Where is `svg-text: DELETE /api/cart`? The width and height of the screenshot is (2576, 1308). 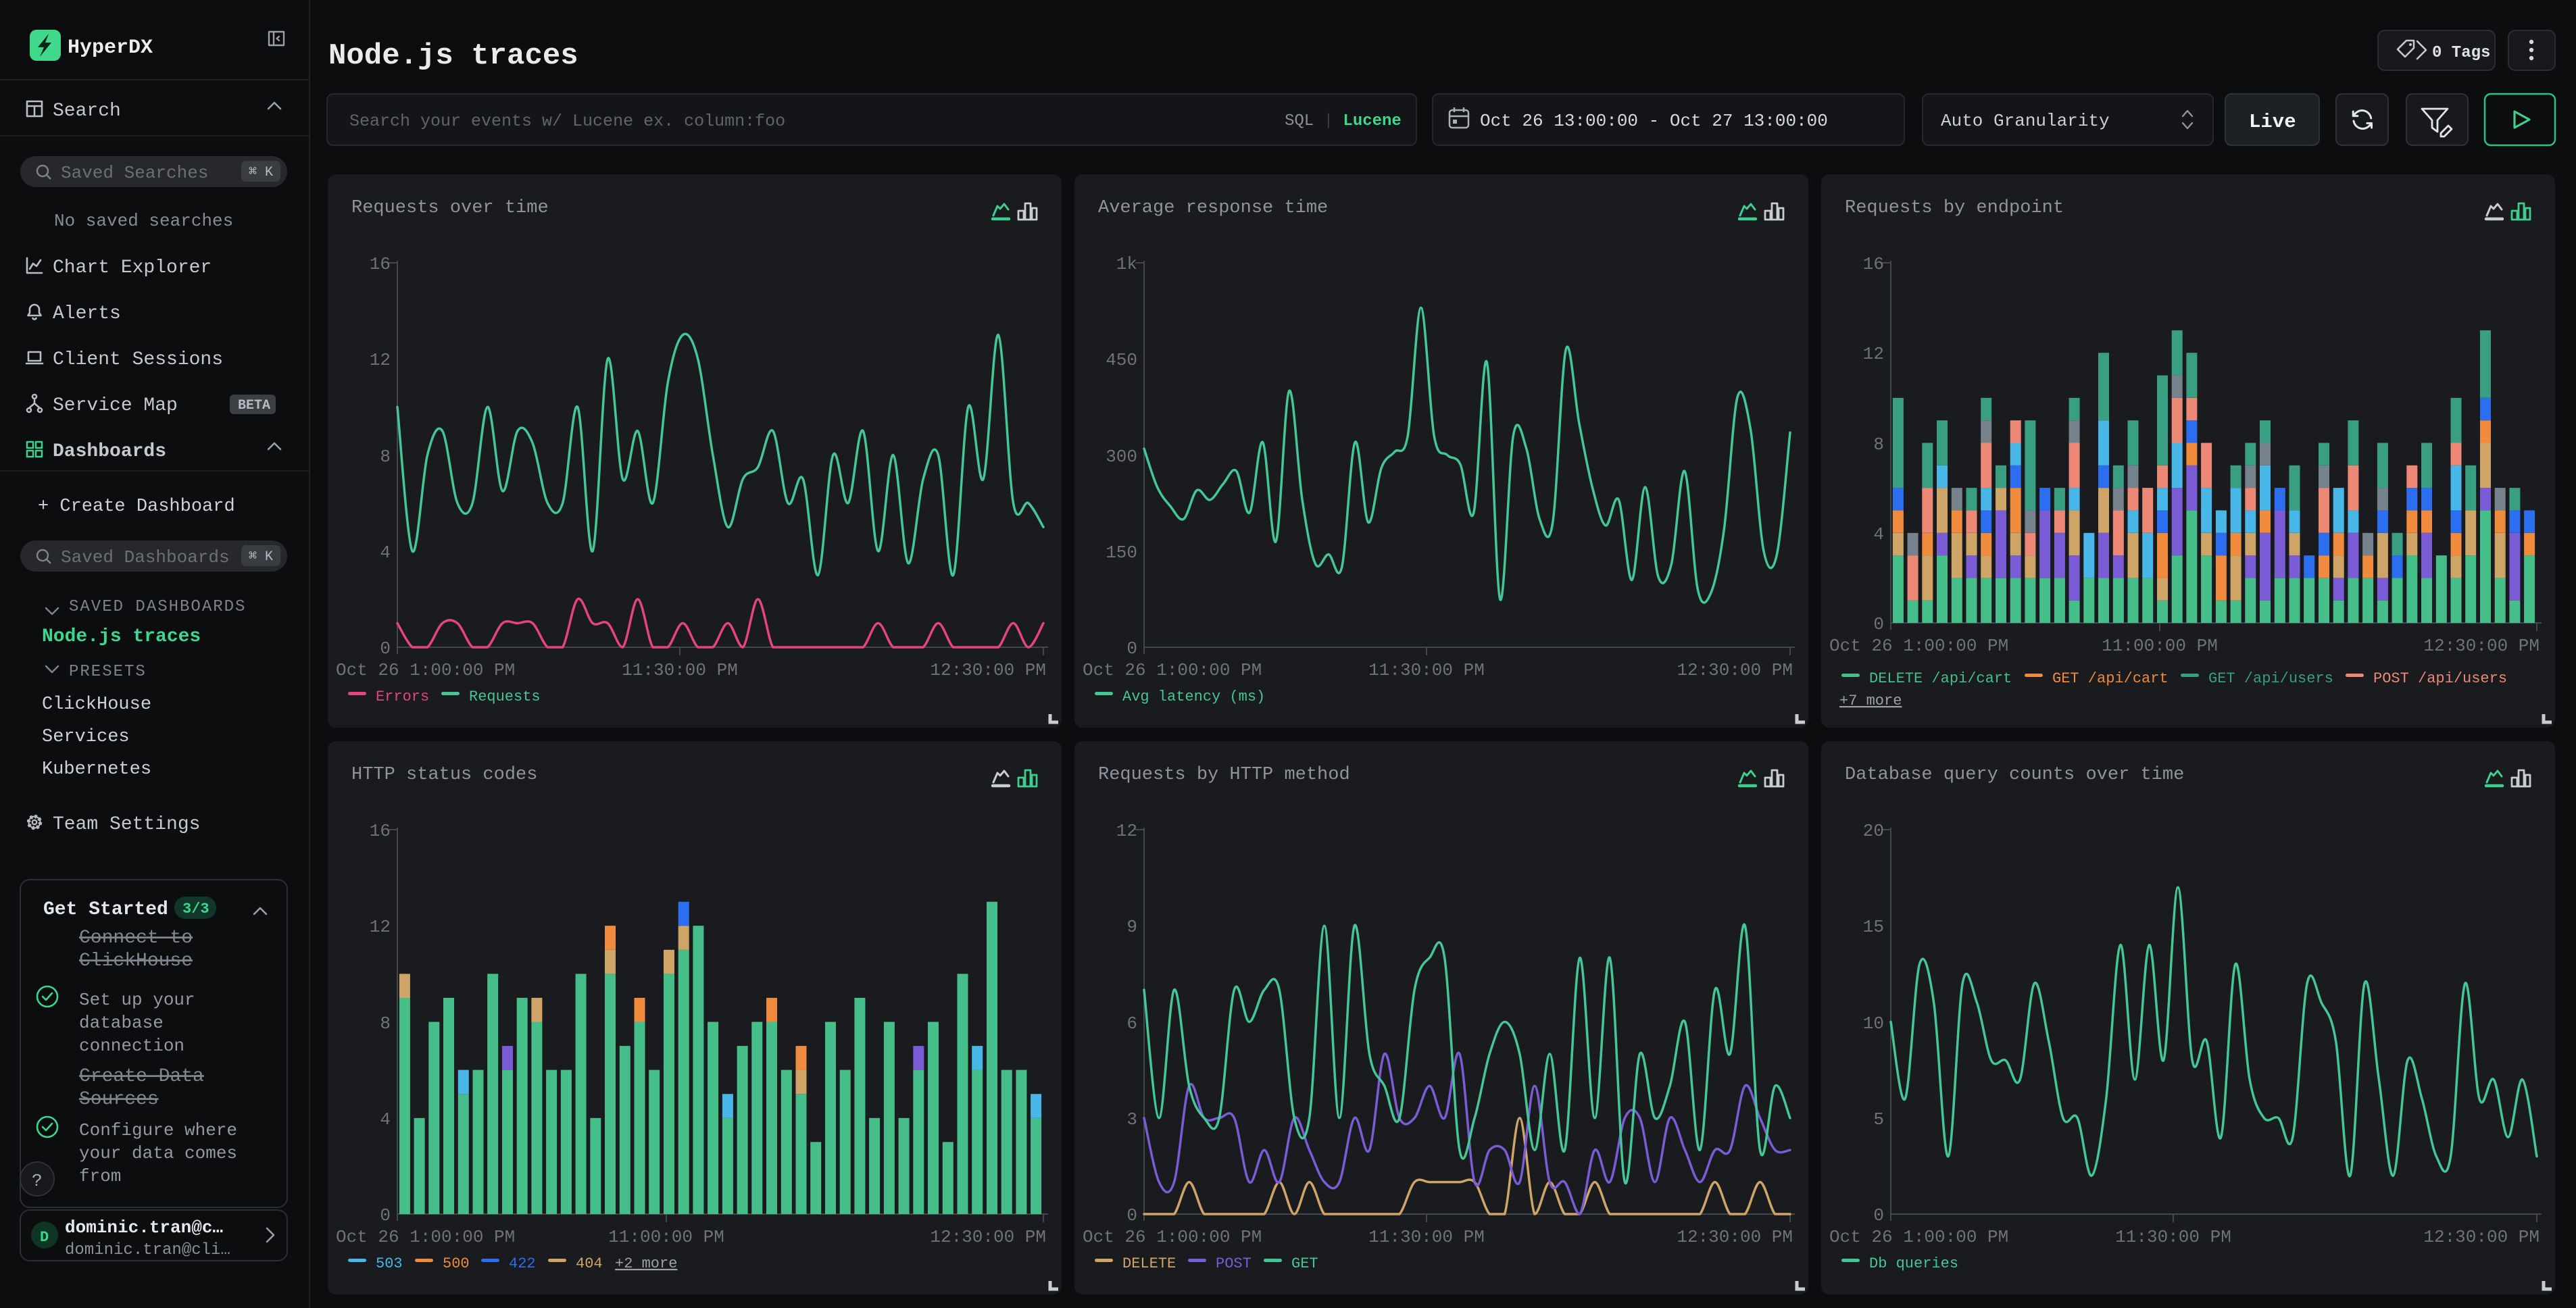 svg-text: DELETE /api/cart is located at coordinates (1941, 678).